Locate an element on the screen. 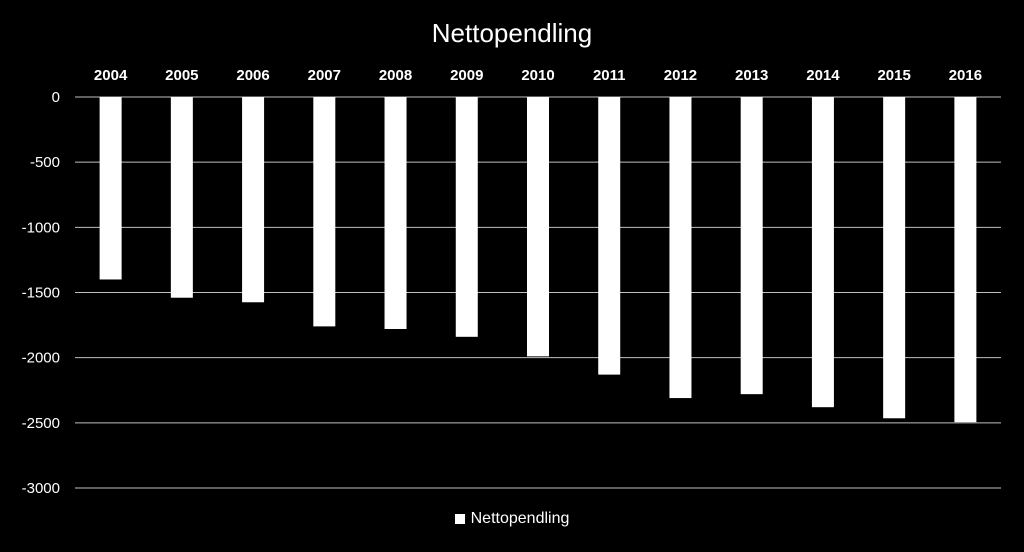 This screenshot has height=552, width=1024. y-tick-label: -1000 is located at coordinates (41, 227).